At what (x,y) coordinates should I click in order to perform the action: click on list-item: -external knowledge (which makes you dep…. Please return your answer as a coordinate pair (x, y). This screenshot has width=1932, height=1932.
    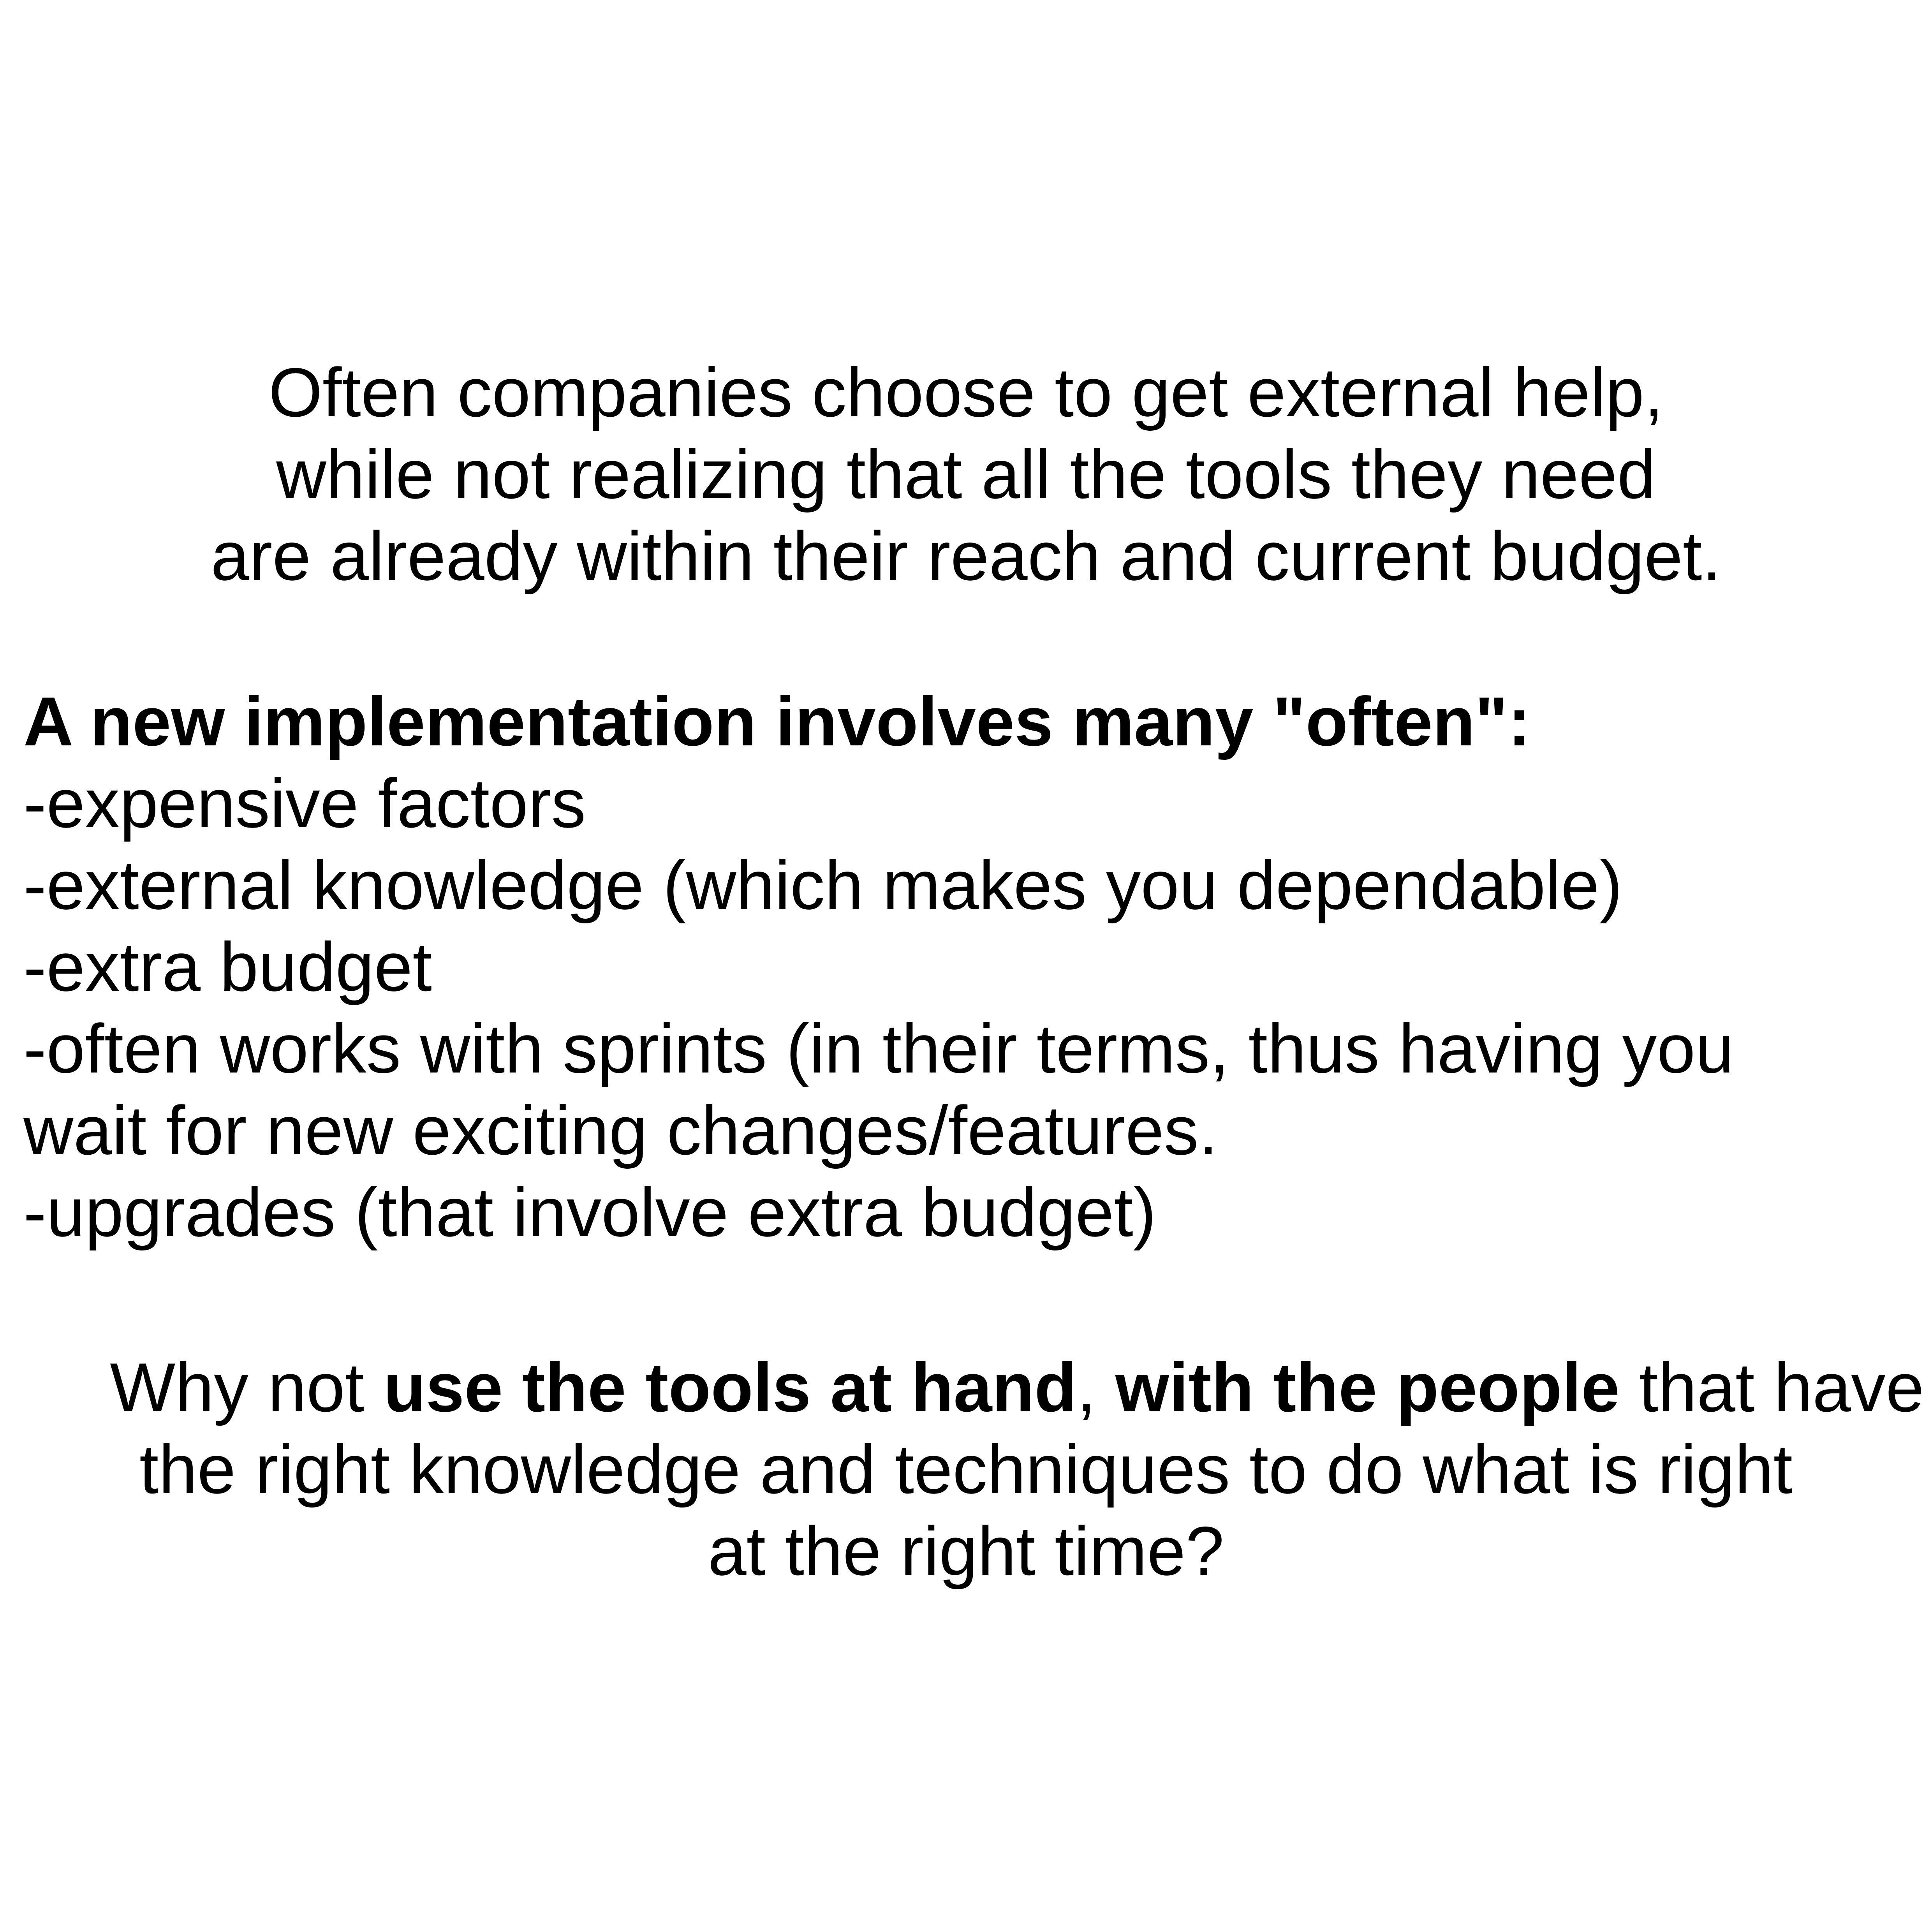
    Looking at the image, I should click on (823, 885).